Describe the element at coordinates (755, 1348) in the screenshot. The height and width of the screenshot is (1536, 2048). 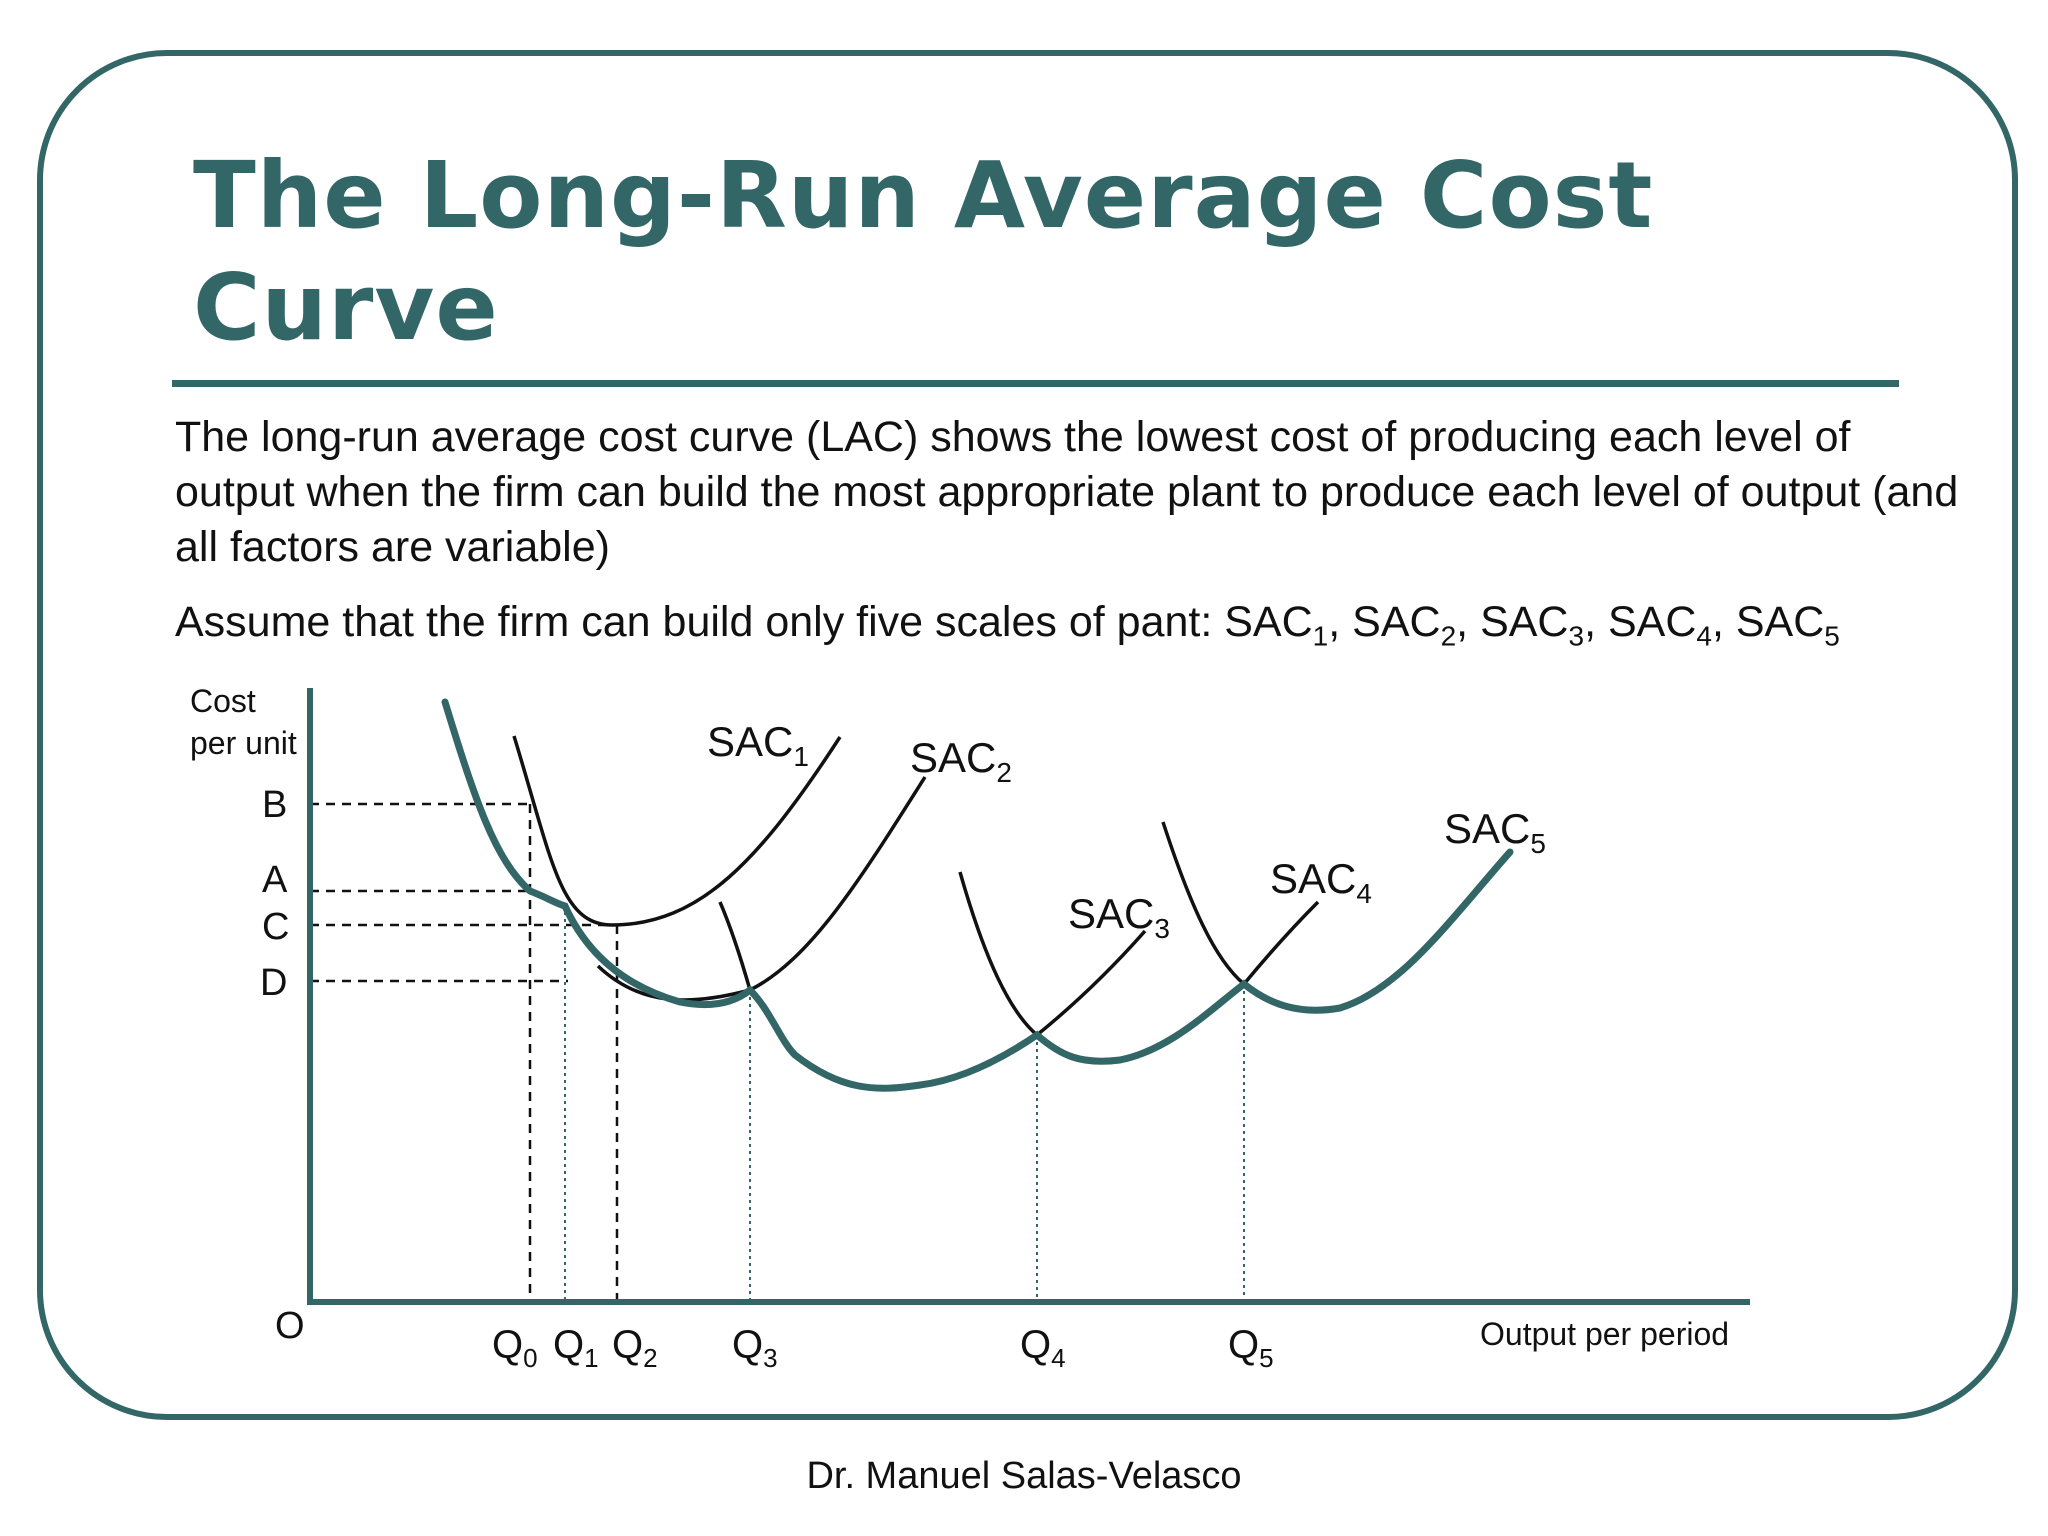
I see `x-tick-q3: Q3` at that location.